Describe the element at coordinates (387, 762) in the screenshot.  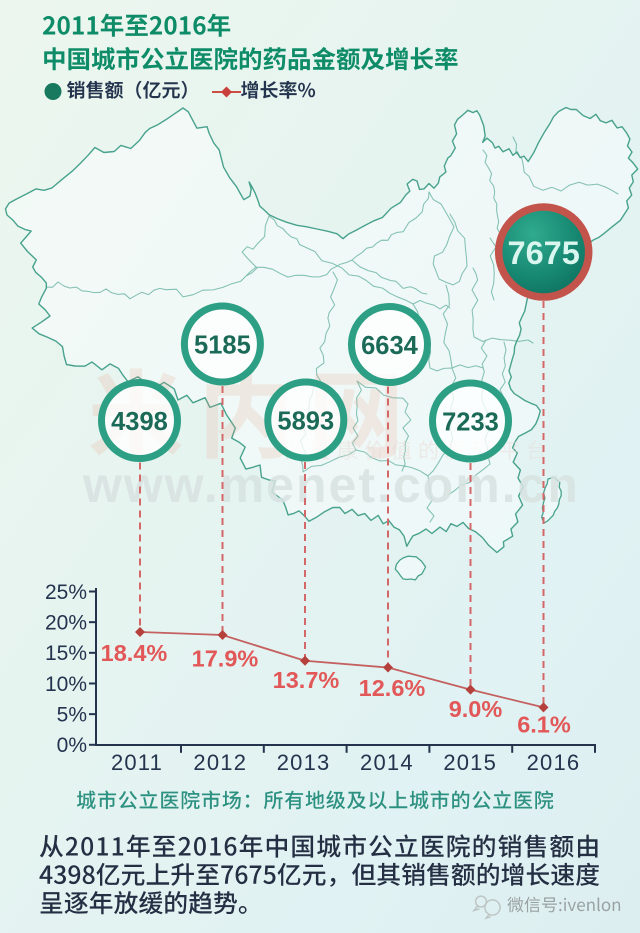
I see `svg-text: 2014` at that location.